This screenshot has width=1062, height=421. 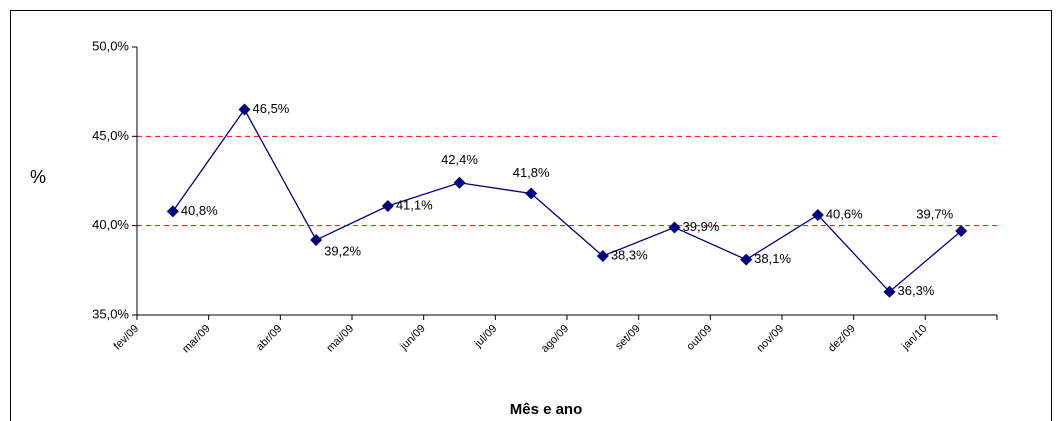 What do you see at coordinates (38, 177) in the screenshot?
I see `y-axis-title: %` at bounding box center [38, 177].